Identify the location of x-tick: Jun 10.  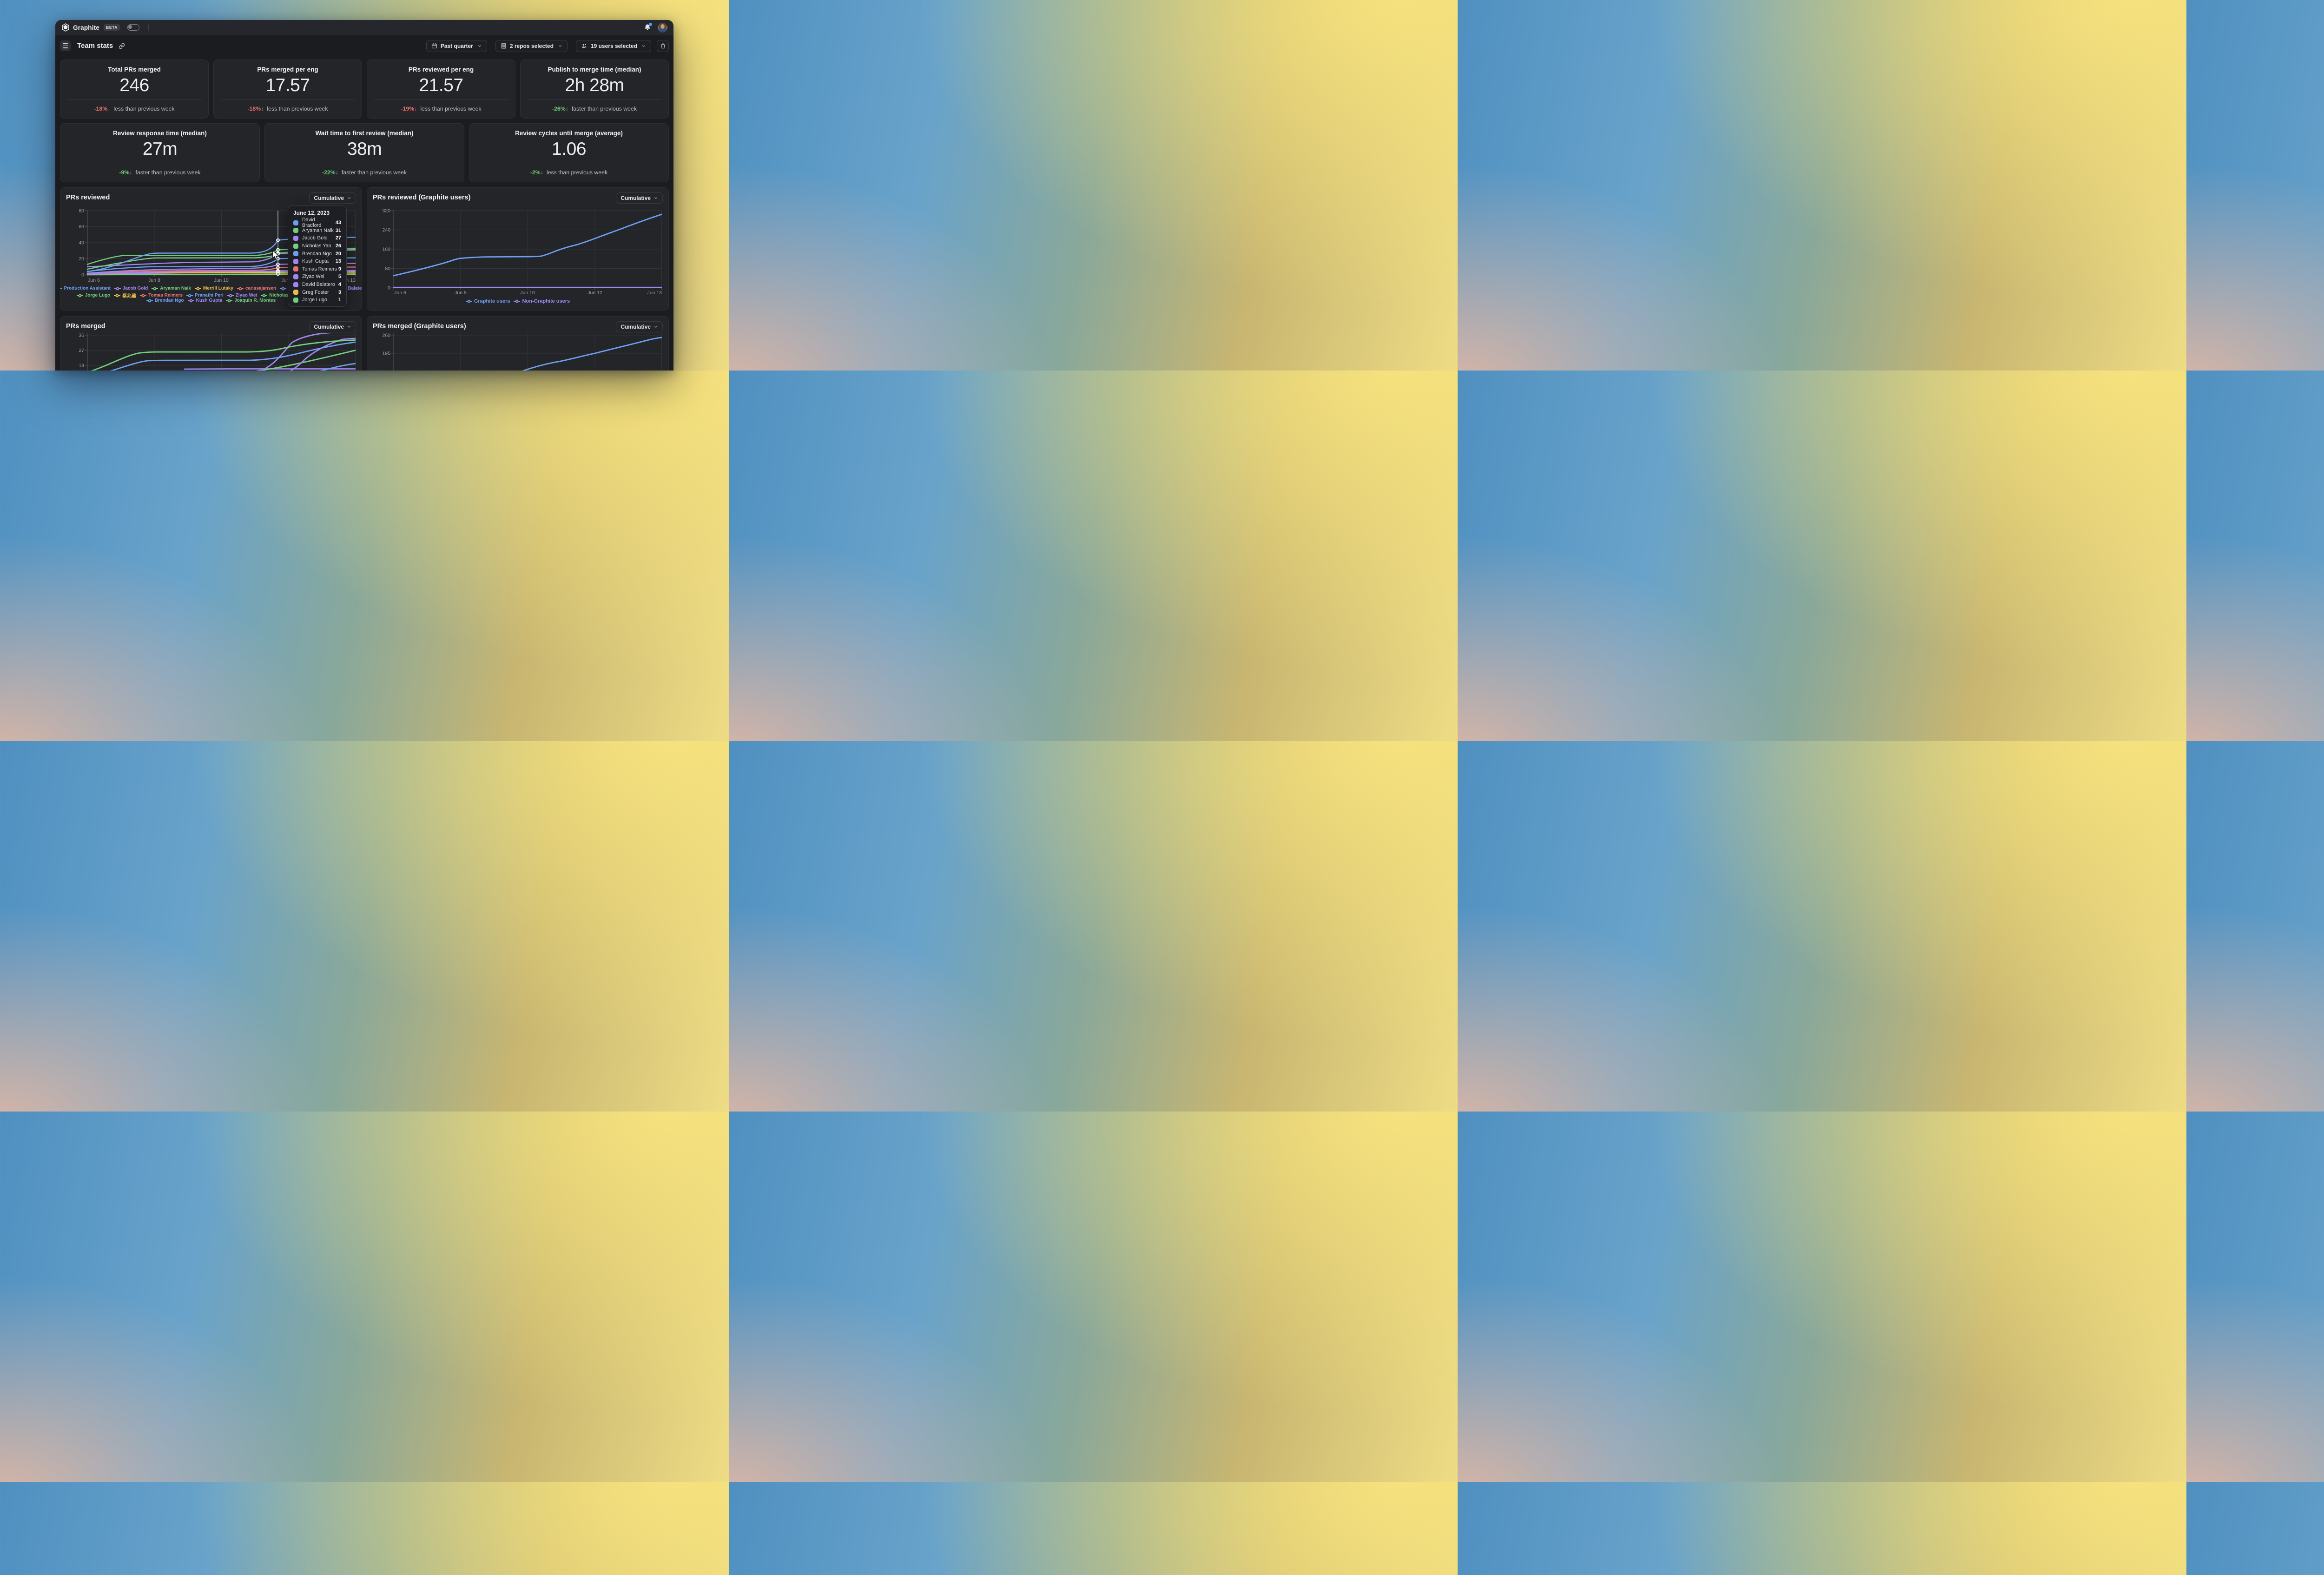
(527, 292).